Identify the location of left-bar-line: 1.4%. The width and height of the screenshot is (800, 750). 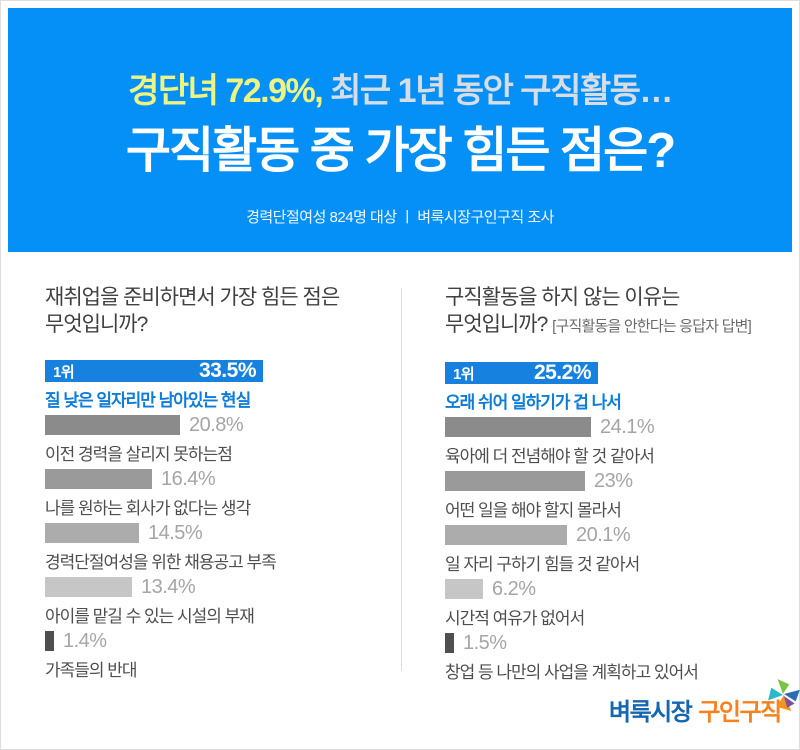
(220, 640).